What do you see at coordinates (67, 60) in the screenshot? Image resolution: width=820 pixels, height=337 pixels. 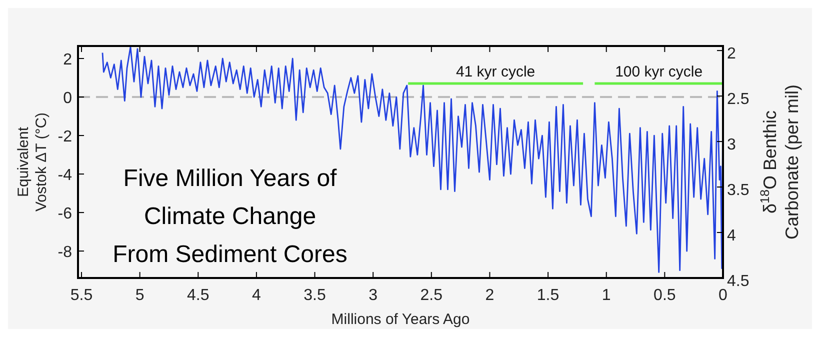 I see `y-tick-label: 2` at bounding box center [67, 60].